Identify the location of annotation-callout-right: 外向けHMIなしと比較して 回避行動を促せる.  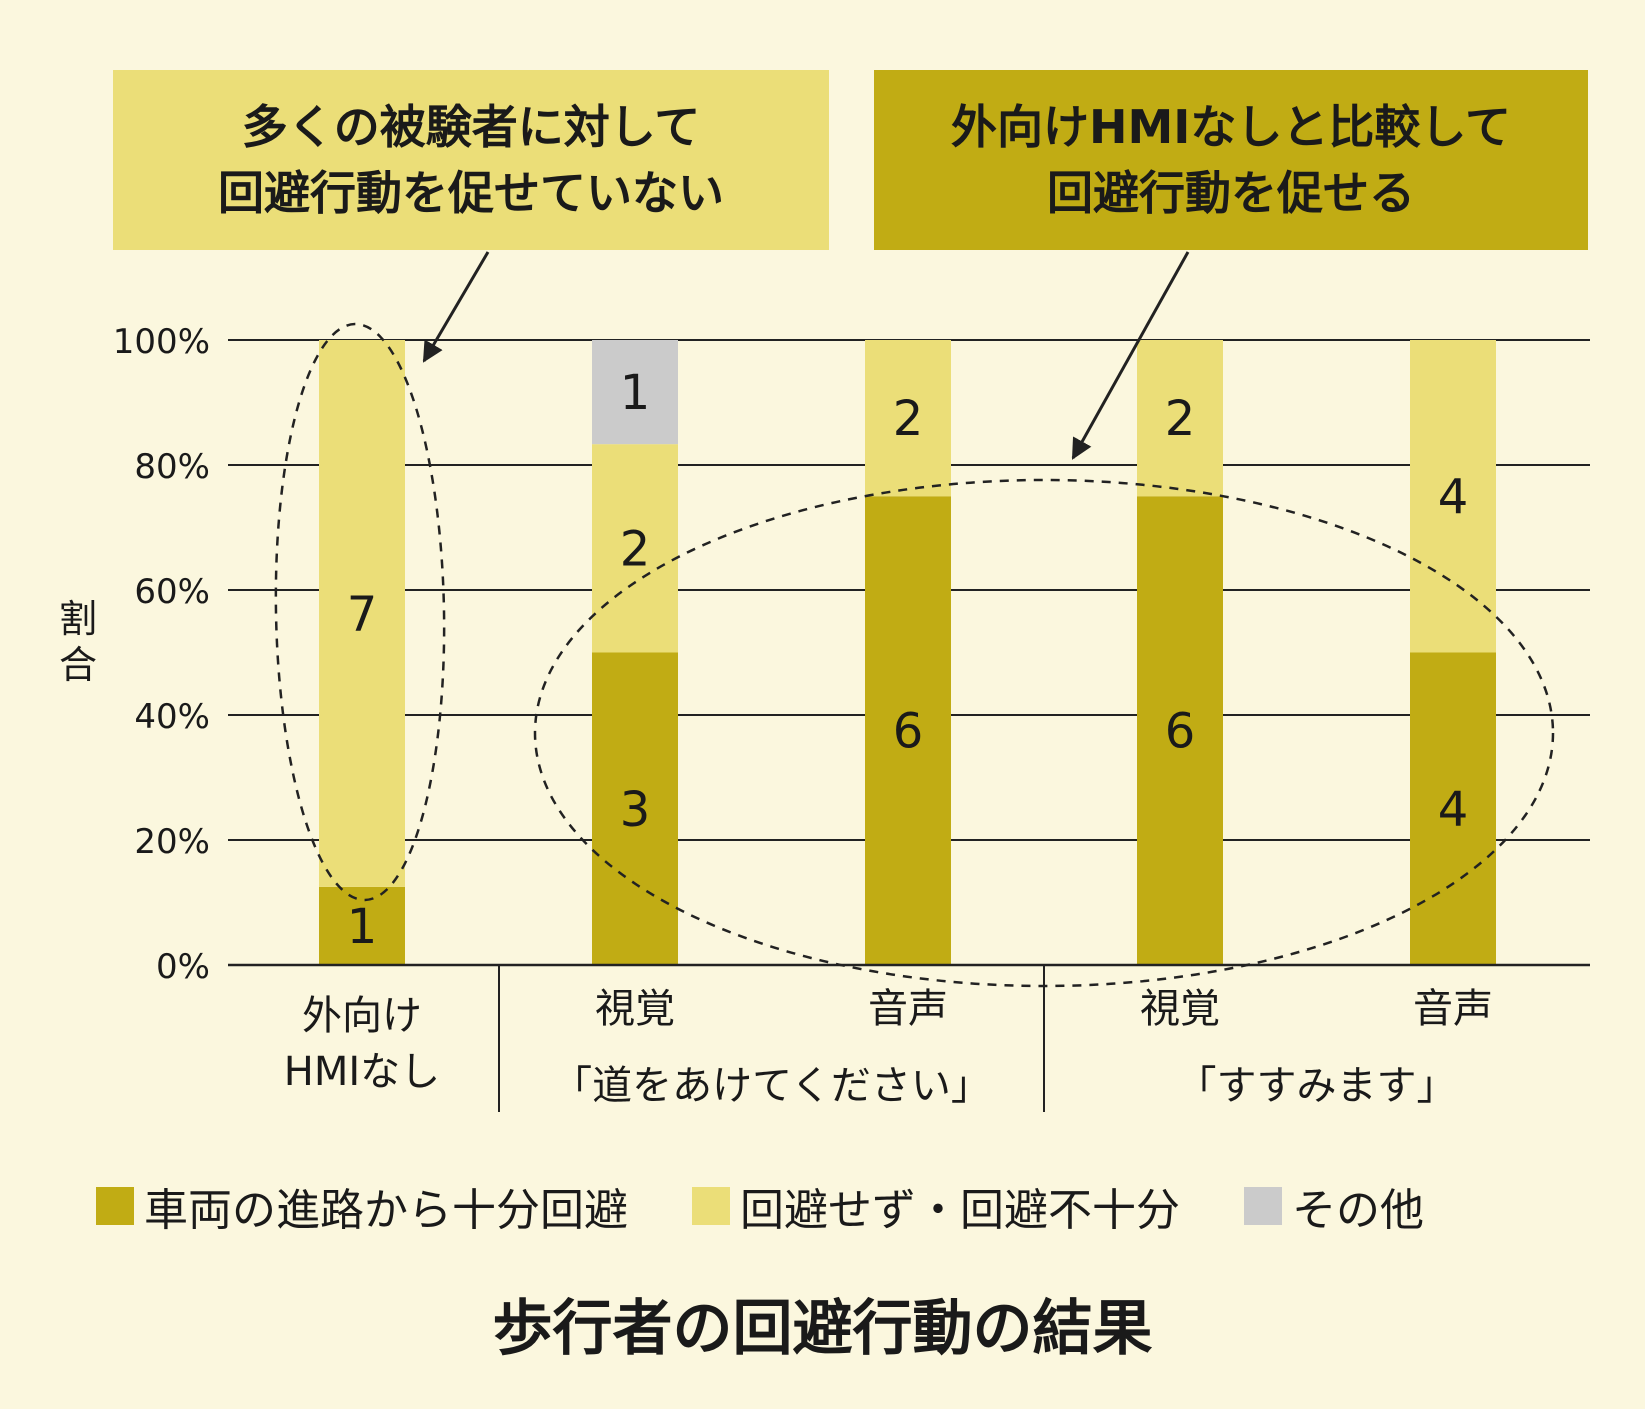
(1231, 160).